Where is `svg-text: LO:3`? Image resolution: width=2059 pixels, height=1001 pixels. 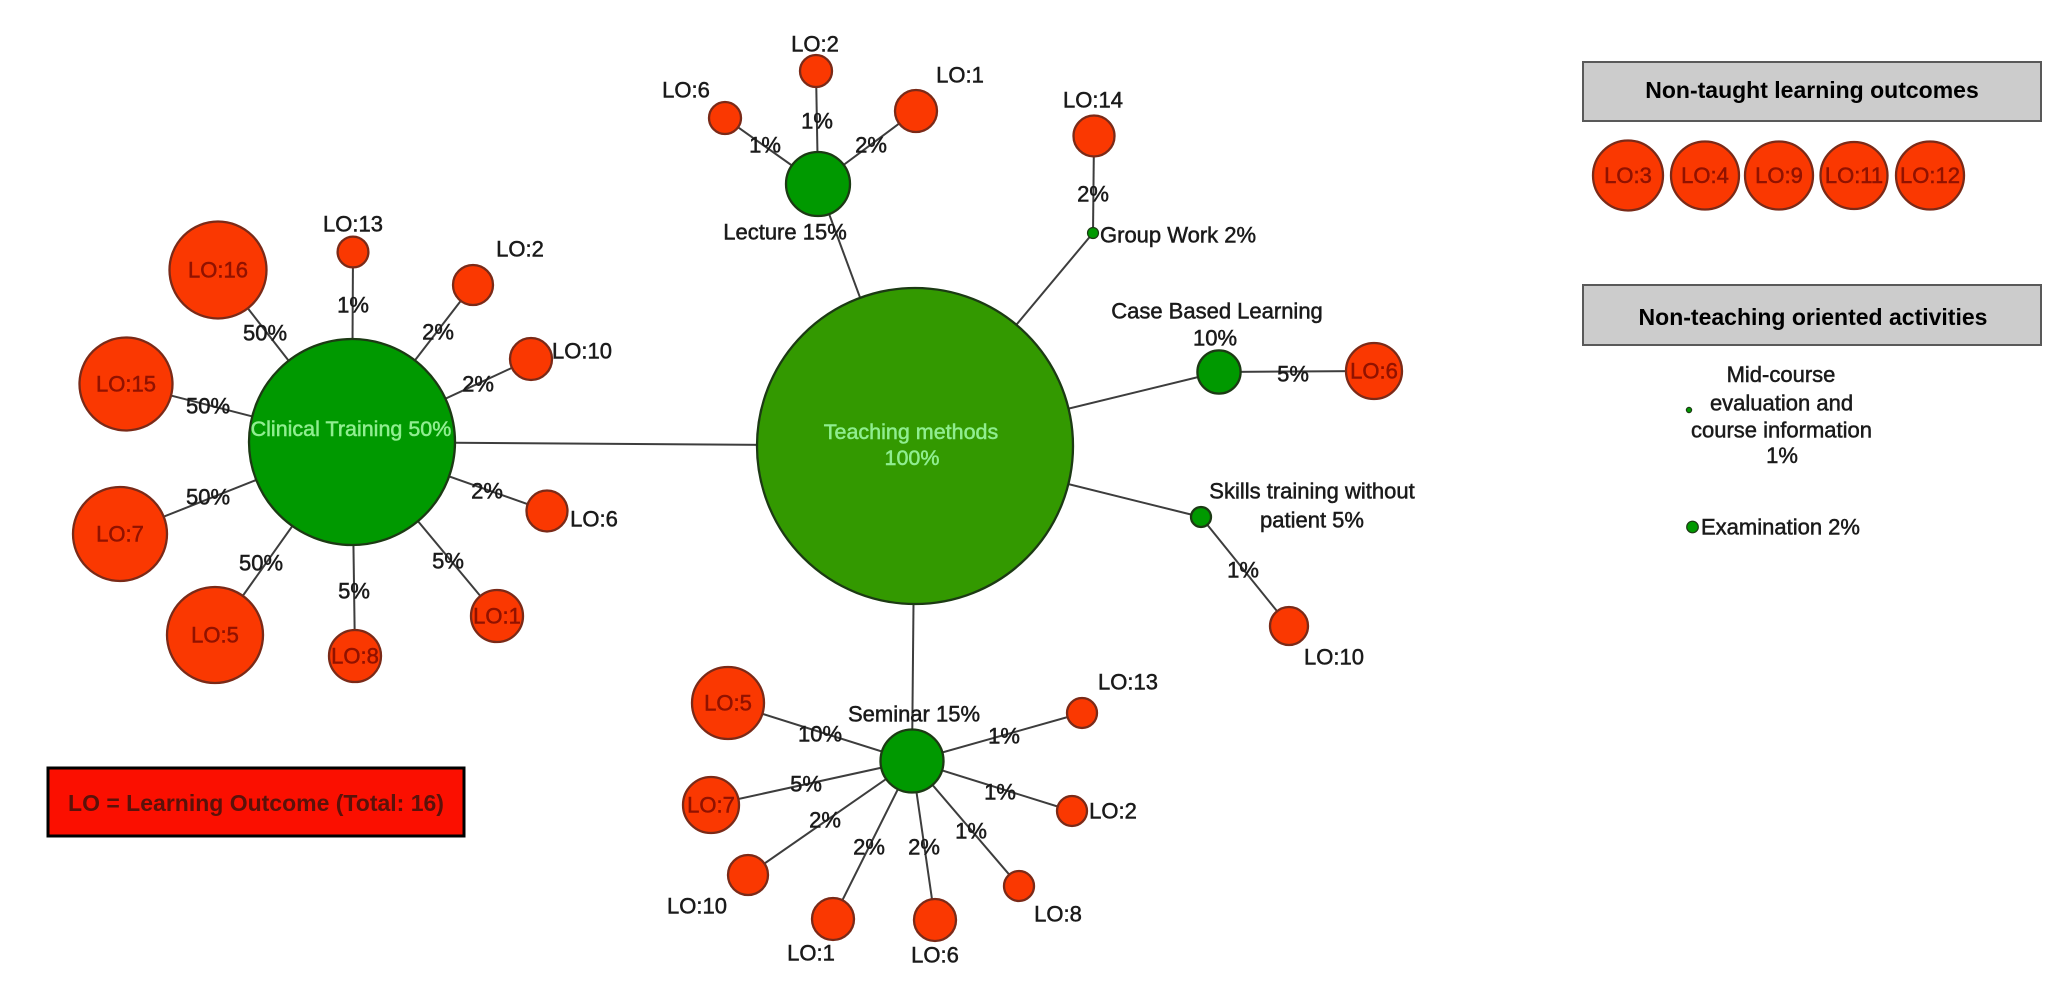 svg-text: LO:3 is located at coordinates (1628, 175).